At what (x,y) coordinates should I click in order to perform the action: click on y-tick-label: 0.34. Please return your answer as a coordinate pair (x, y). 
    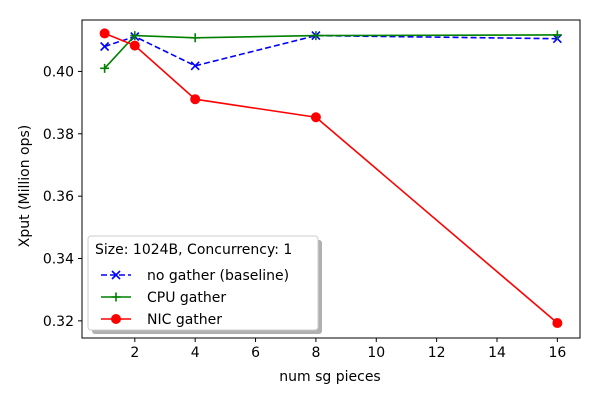
    Looking at the image, I should click on (58, 260).